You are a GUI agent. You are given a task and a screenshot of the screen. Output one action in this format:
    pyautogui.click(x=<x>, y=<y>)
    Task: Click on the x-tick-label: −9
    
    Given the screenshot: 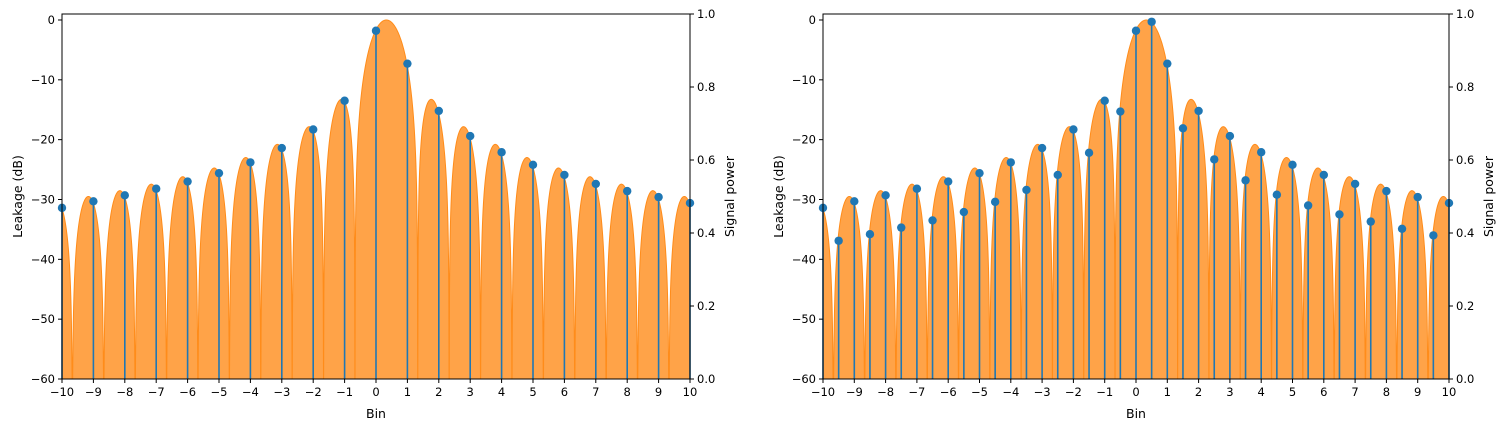 What is the action you would take?
    pyautogui.click(x=854, y=392)
    